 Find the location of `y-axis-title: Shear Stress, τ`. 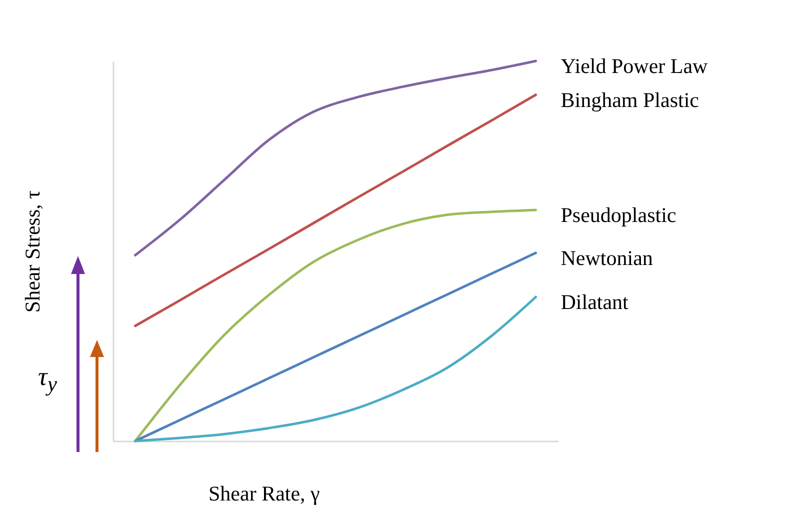

y-axis-title: Shear Stress, τ is located at coordinates (32, 251).